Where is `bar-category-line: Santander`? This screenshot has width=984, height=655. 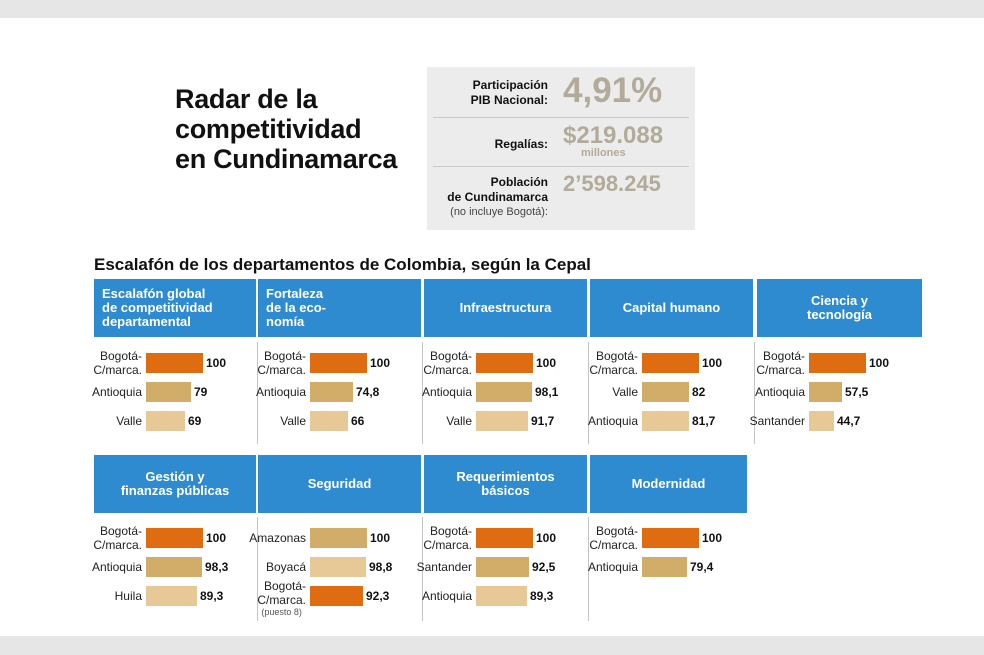 bar-category-line: Santander is located at coordinates (444, 567).